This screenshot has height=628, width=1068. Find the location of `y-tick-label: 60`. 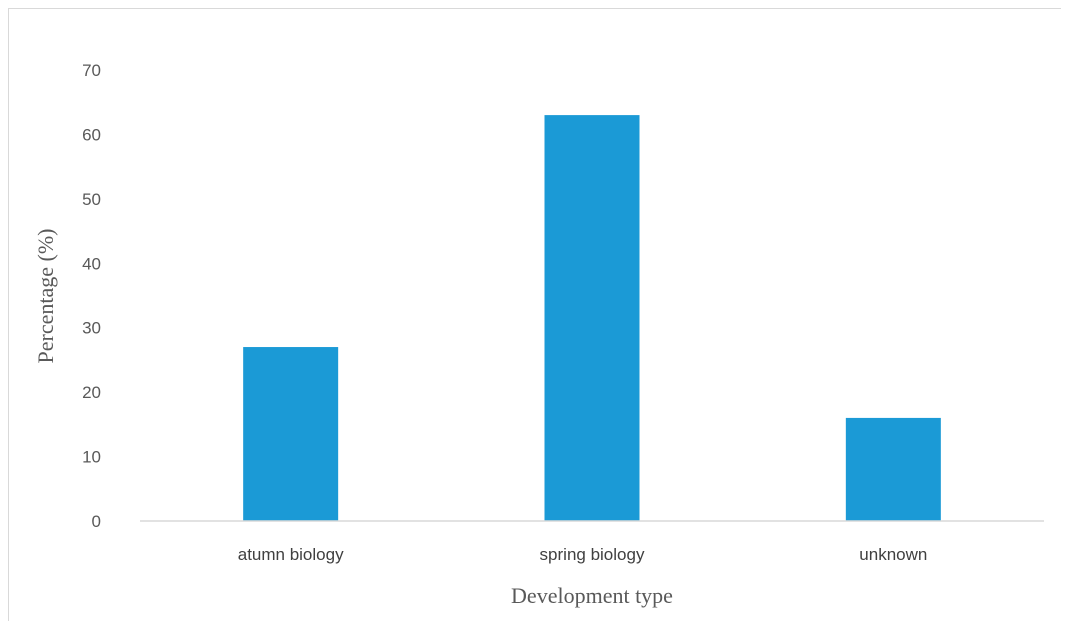

y-tick-label: 60 is located at coordinates (91, 134).